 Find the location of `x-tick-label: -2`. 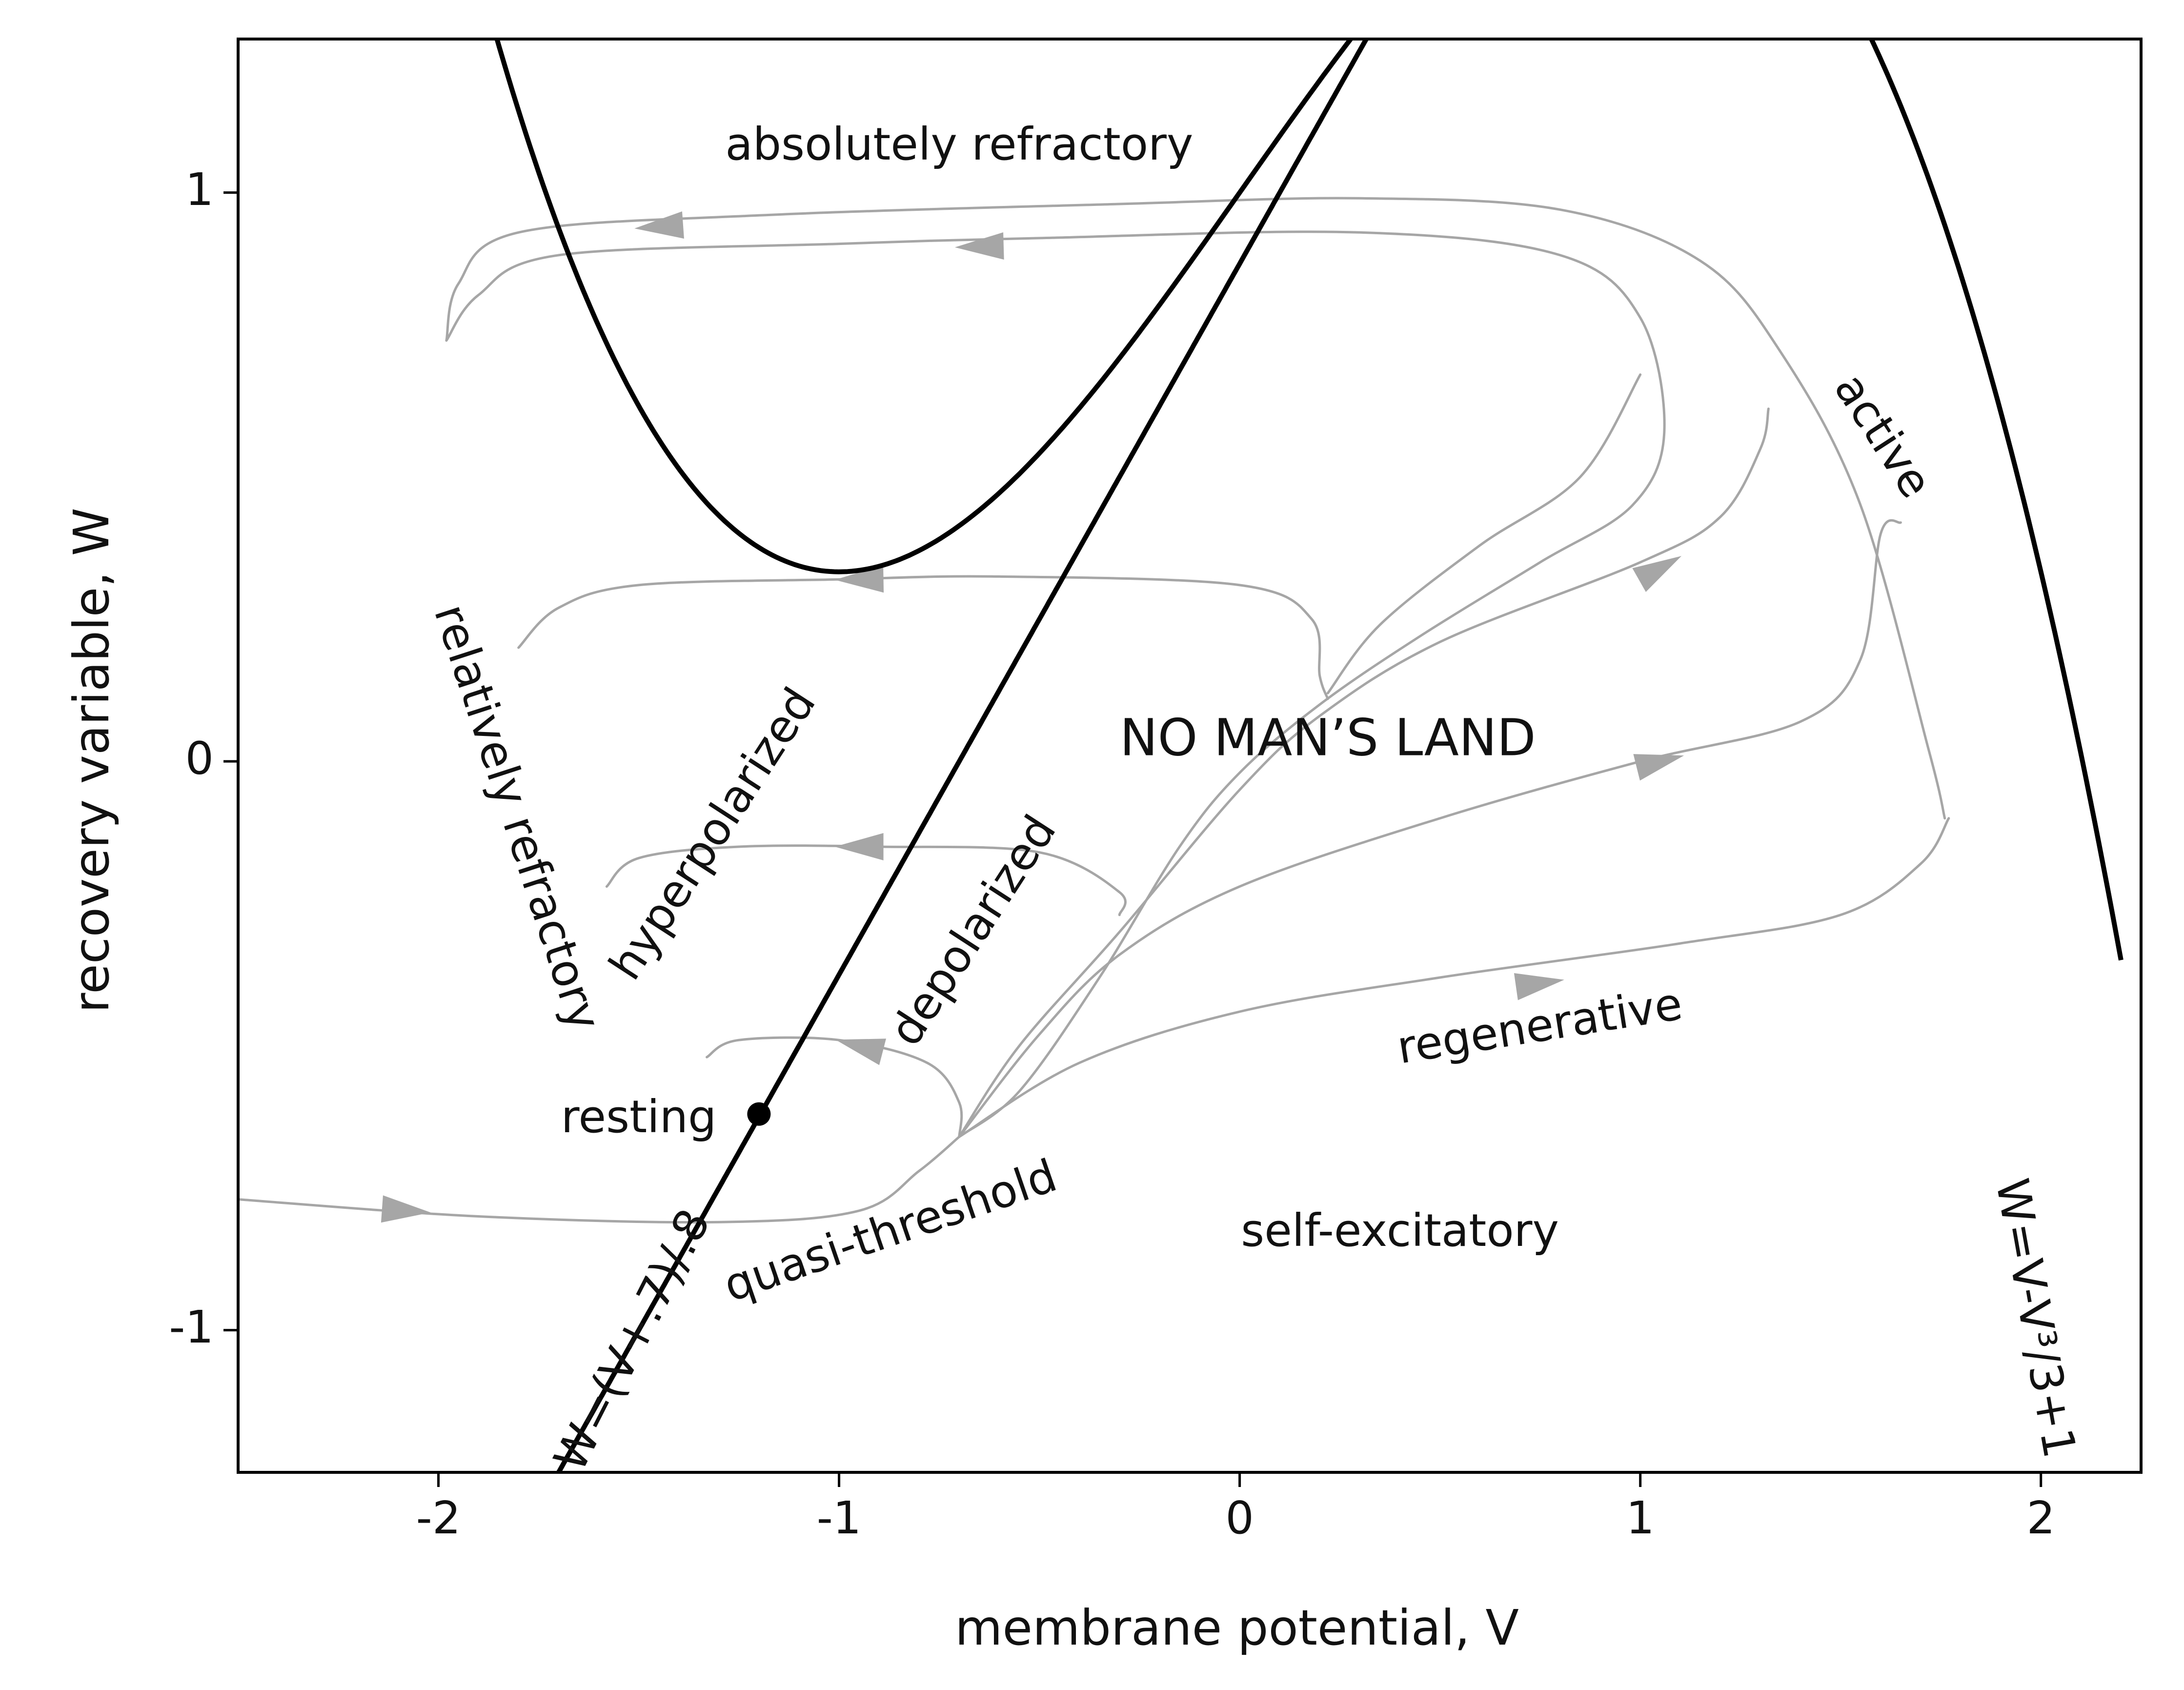

x-tick-label: -2 is located at coordinates (438, 1518).